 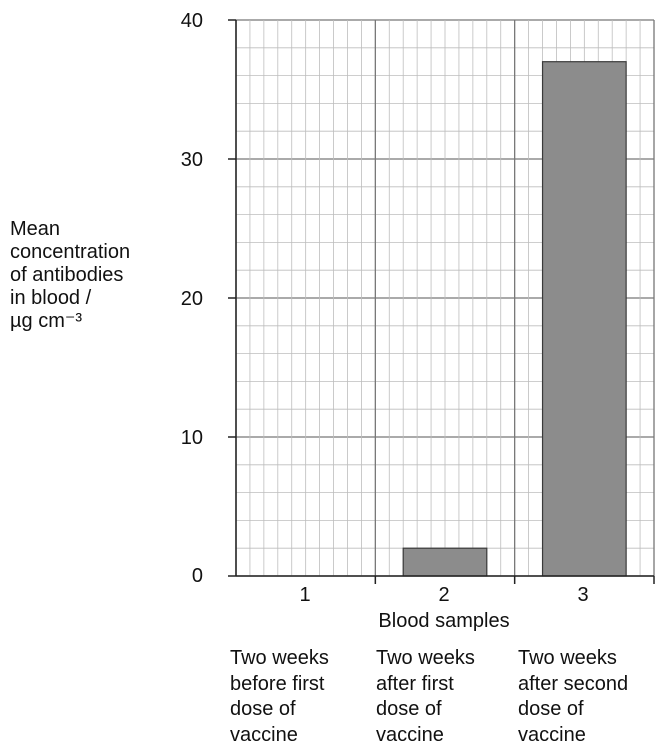 I want to click on x-tick-label: 2, so click(x=444, y=595).